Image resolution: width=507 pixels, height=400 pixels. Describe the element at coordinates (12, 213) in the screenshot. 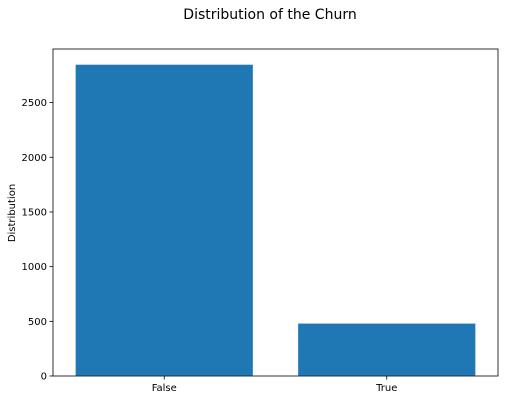

I see `y-axis-label: Distribution` at that location.